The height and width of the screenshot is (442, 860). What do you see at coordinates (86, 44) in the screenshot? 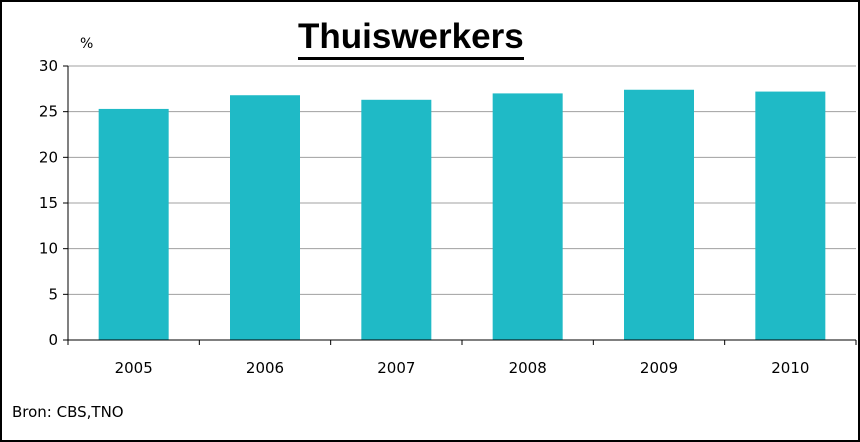
I see `y-axis-label: %` at bounding box center [86, 44].